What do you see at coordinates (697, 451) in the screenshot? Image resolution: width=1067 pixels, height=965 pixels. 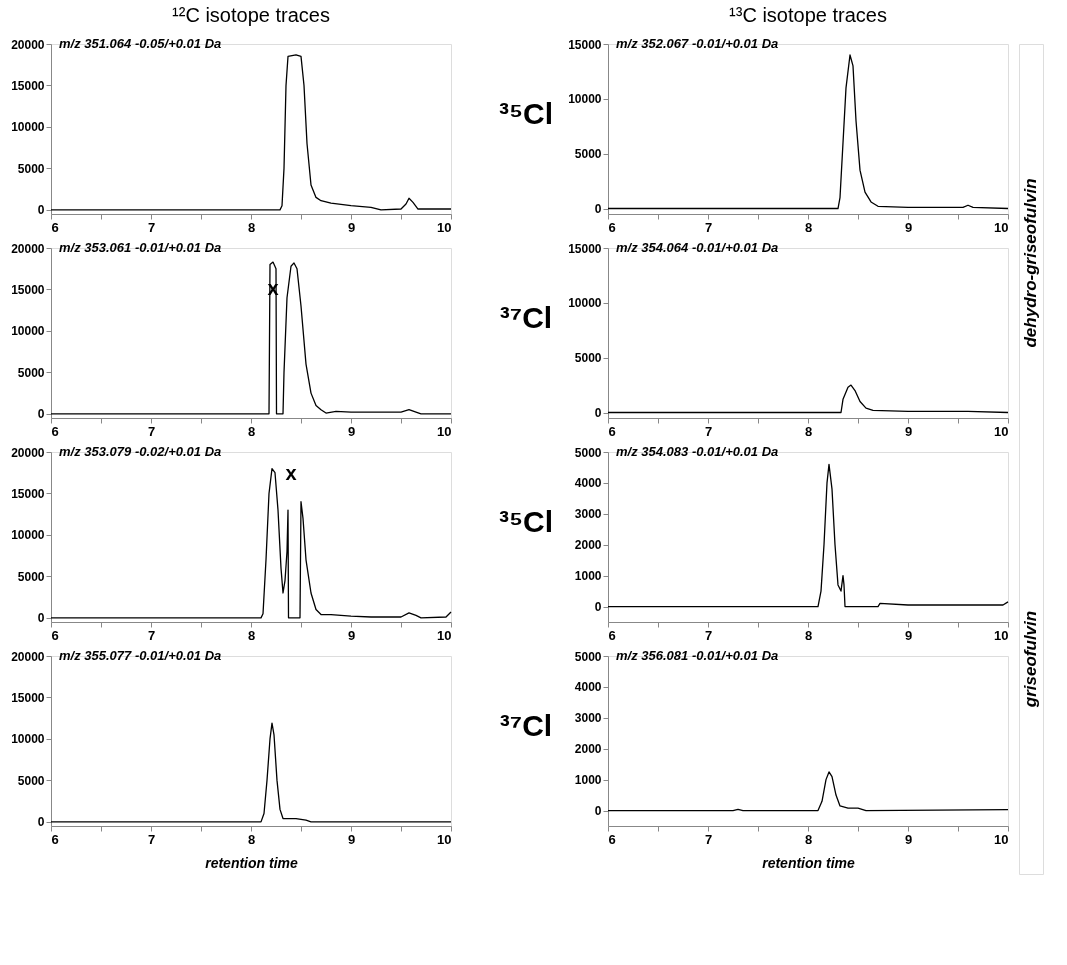 I see `chart-title: m/z 354.083 -0.01/+0.01 Da` at bounding box center [697, 451].